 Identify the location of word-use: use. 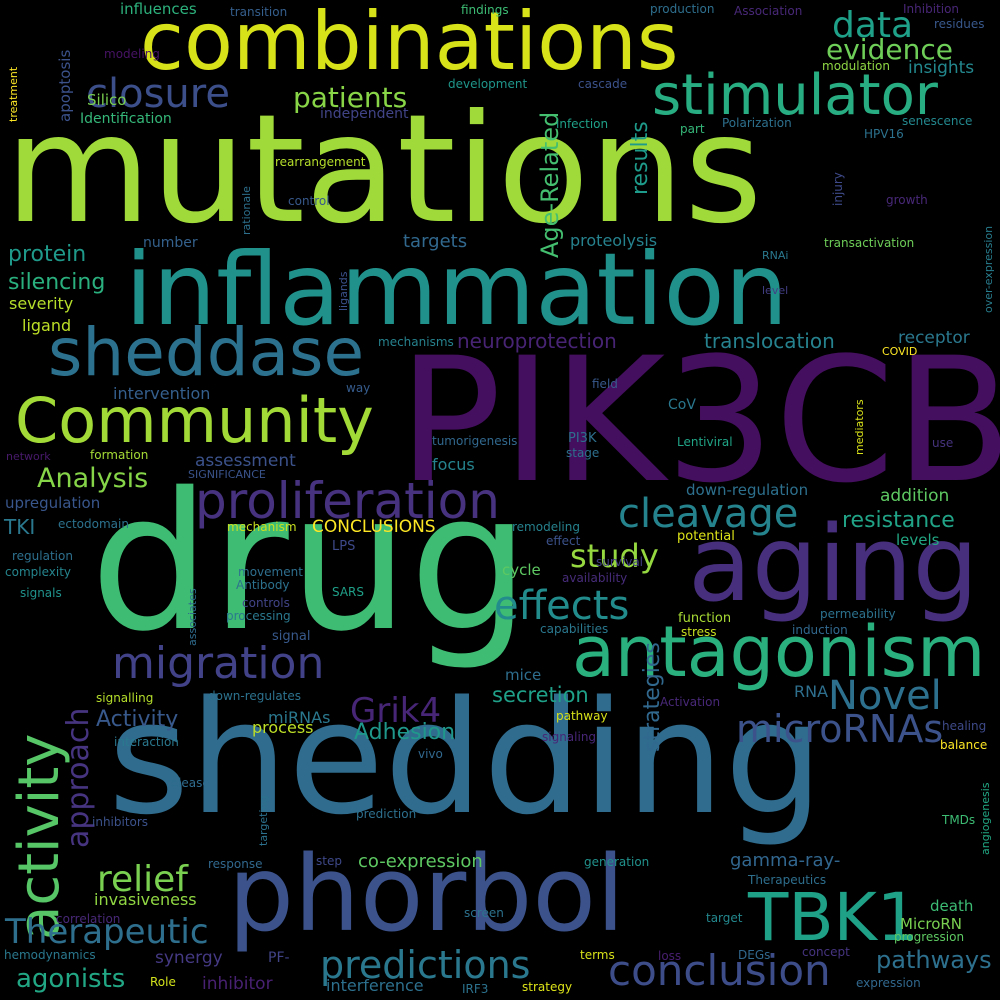
(943, 443).